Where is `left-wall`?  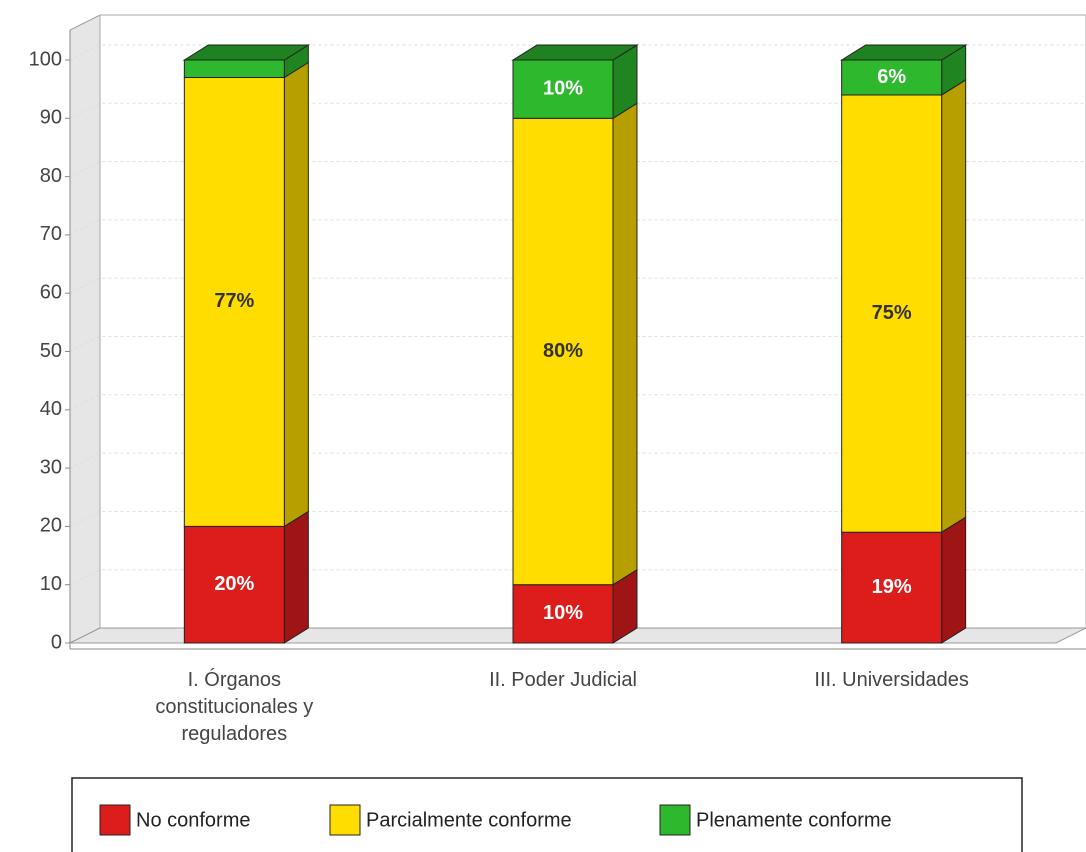
left-wall is located at coordinates (85, 329).